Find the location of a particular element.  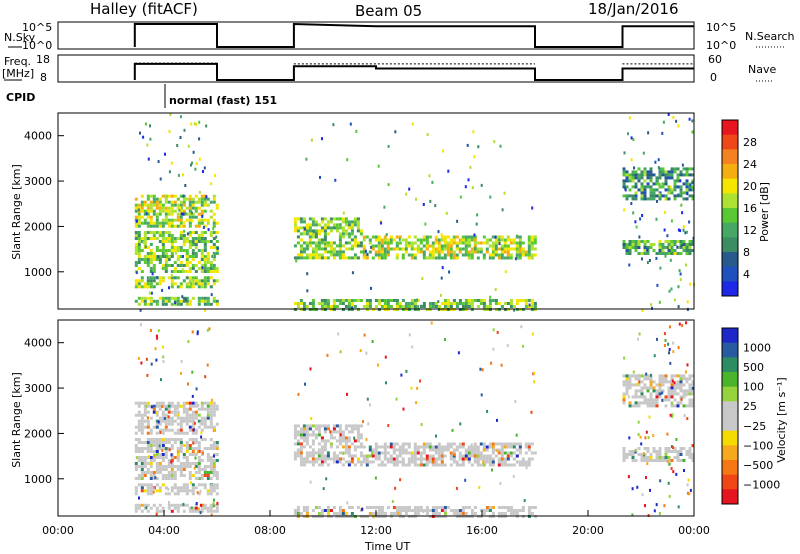

colorbar-tick-label: −25 is located at coordinates (754, 426).